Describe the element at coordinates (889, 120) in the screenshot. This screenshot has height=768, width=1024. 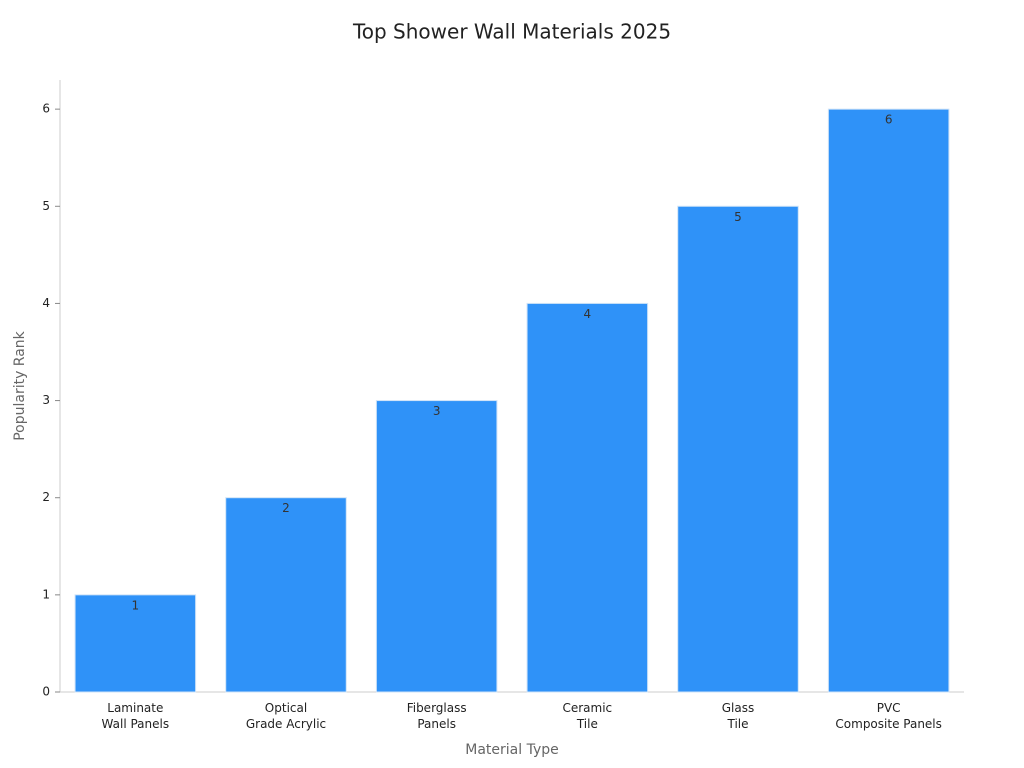
I see `value-label: 6` at that location.